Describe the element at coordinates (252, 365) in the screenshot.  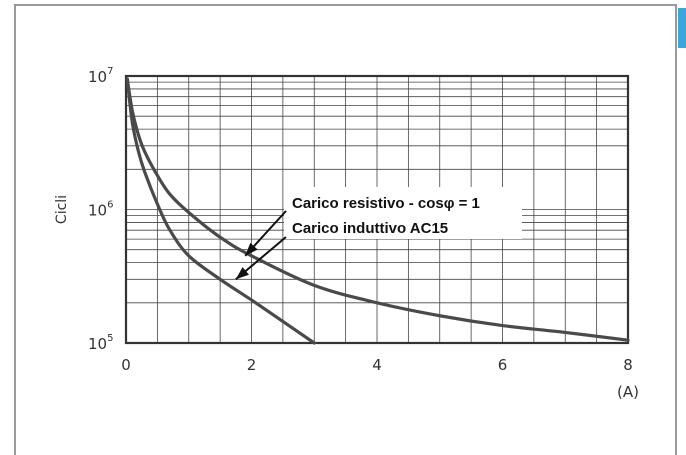
I see `x-tick-label: 2` at that location.